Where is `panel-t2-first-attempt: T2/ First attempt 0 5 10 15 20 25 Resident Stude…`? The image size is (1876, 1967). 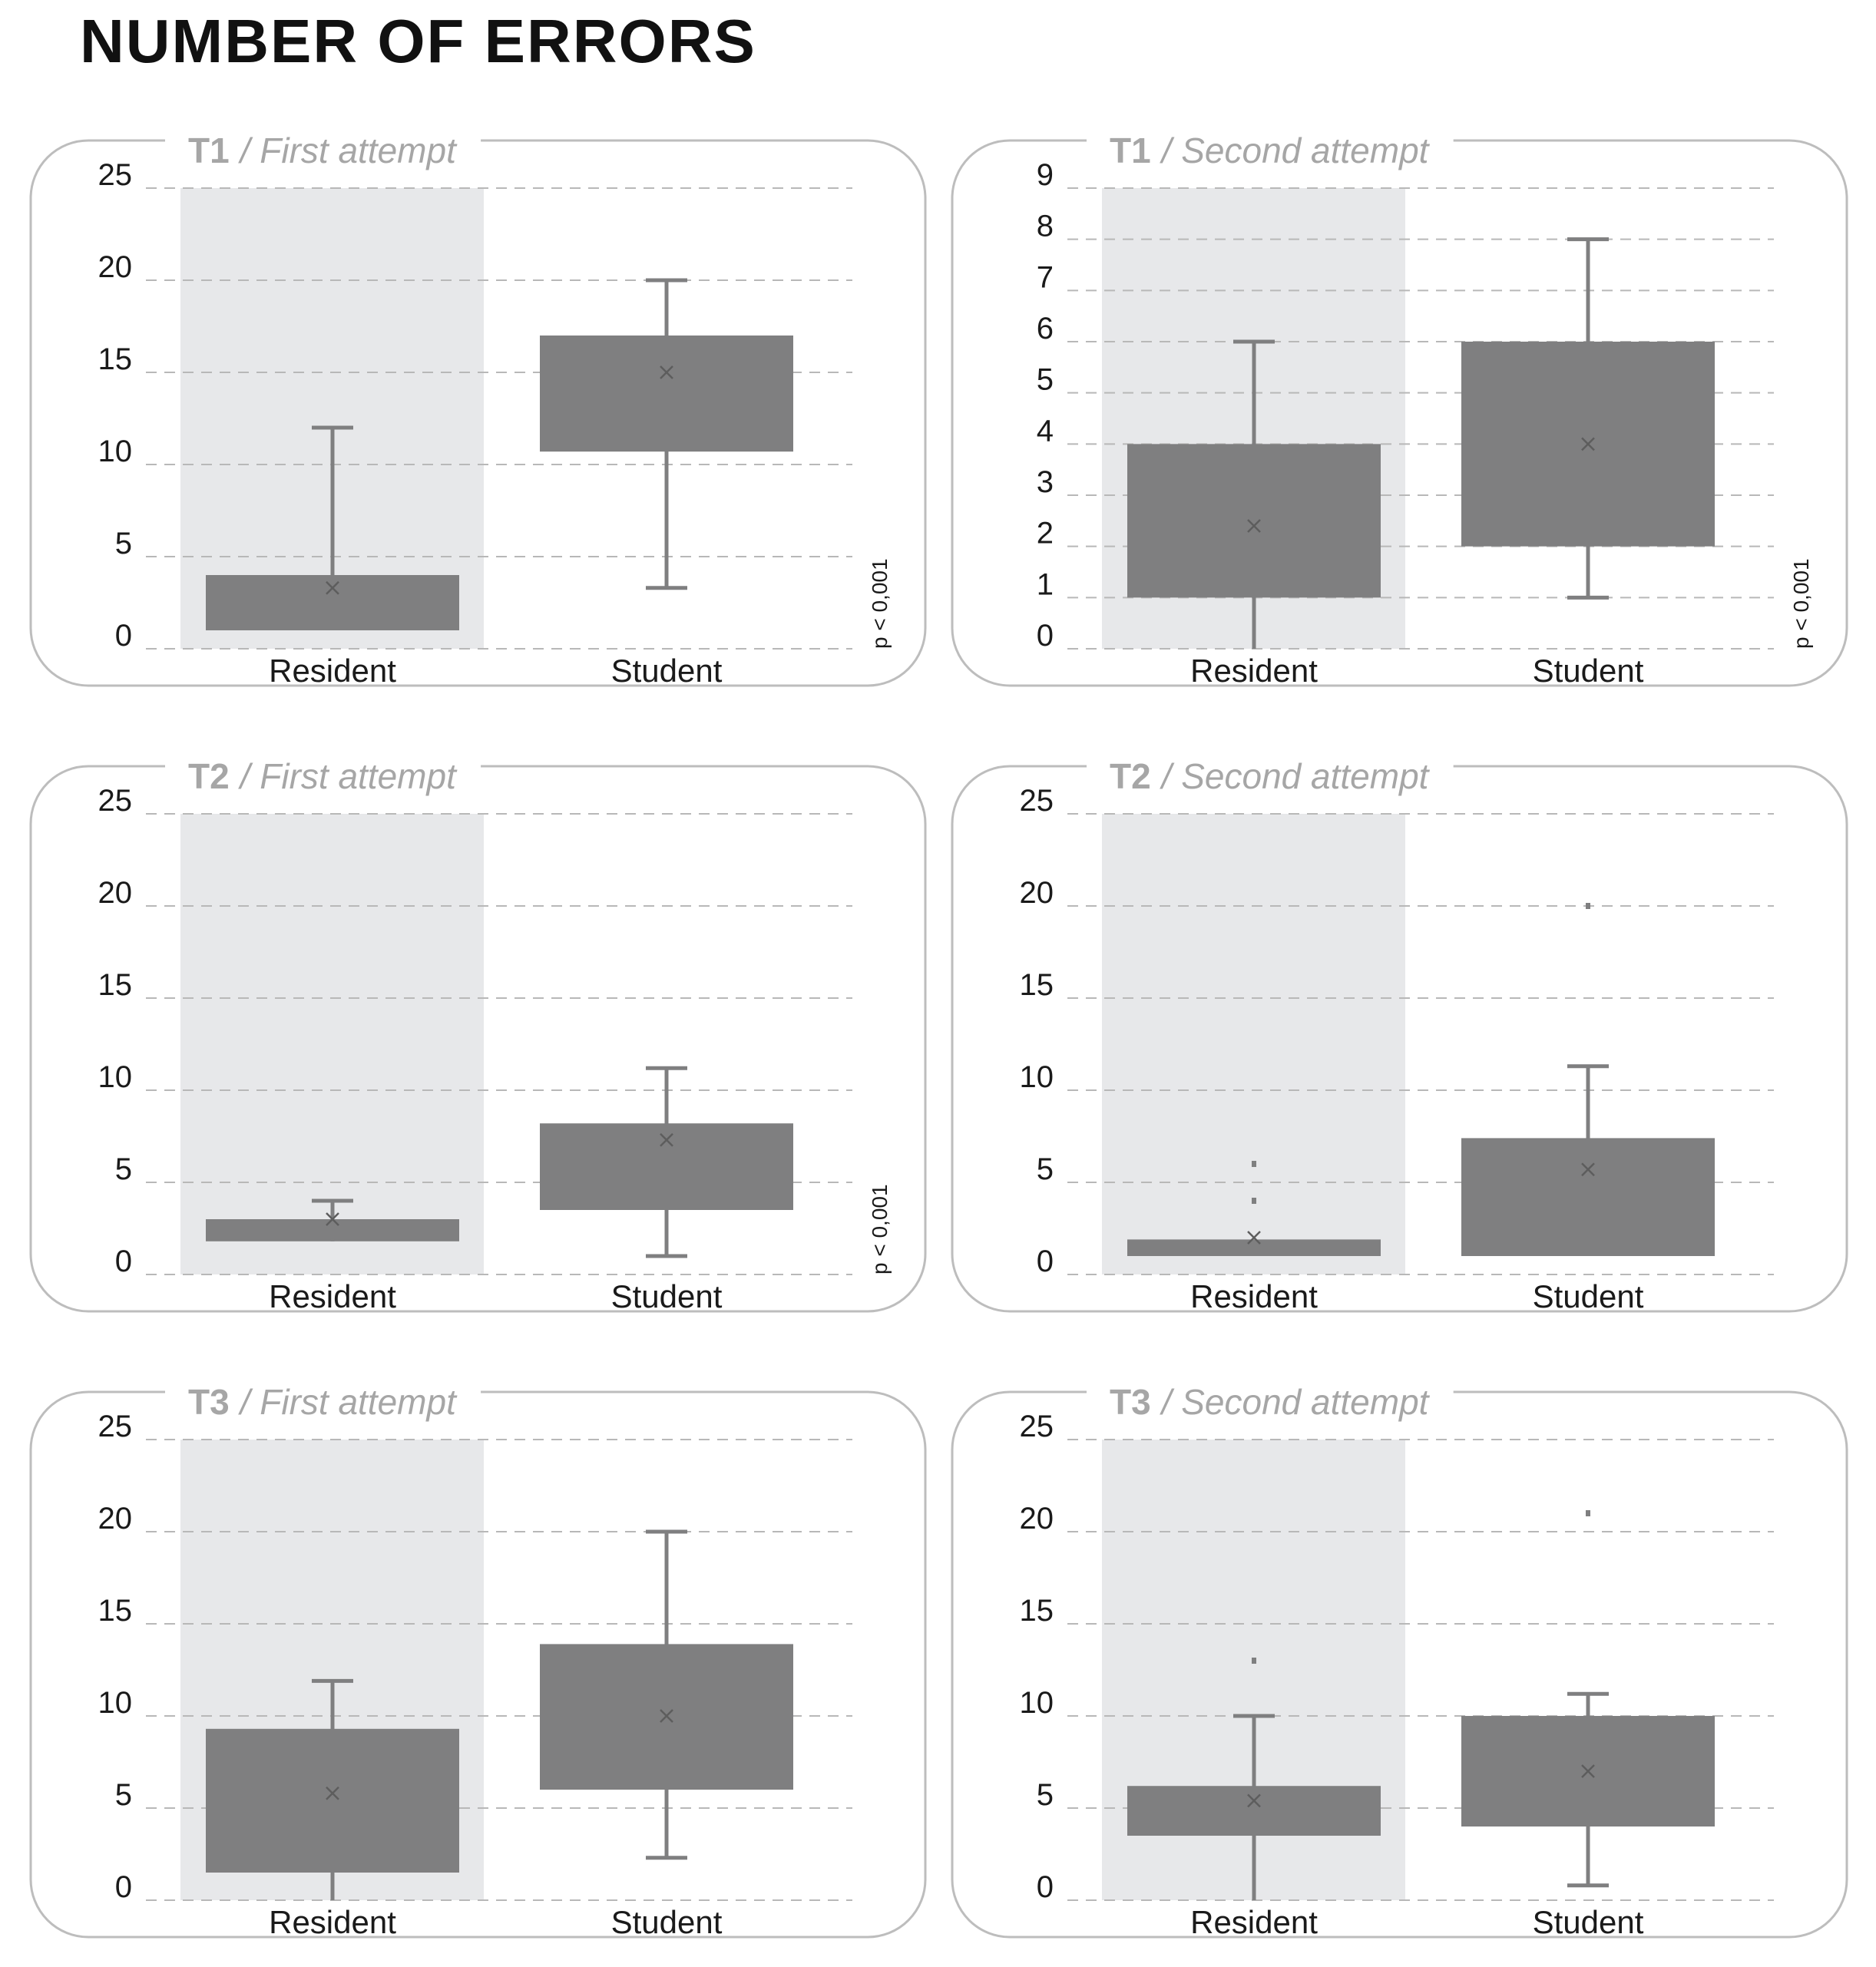
panel-t2-first-attempt: T2/ First attempt 0 5 10 15 20 25 Resident Stude… is located at coordinates (469, 1040).